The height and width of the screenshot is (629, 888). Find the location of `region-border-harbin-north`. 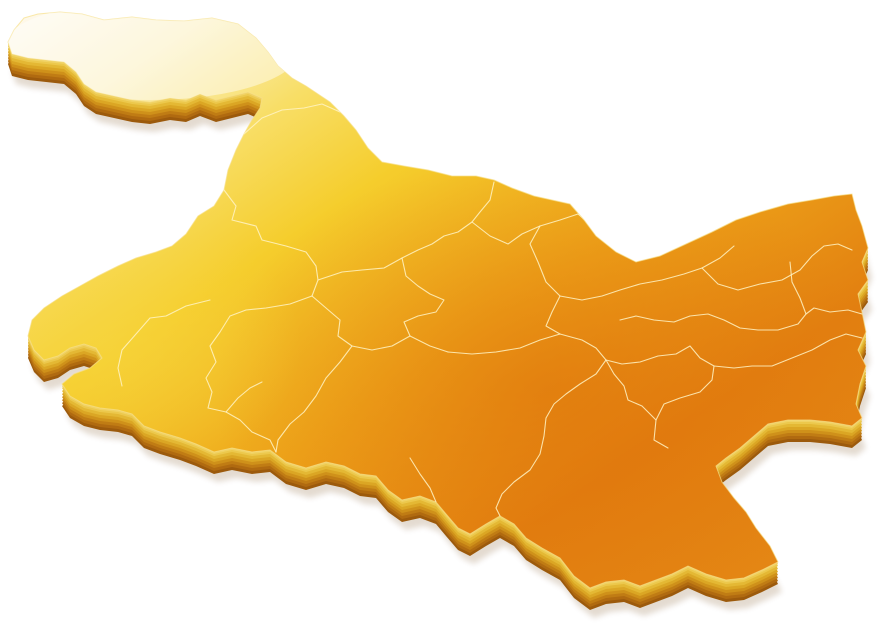

region-border-harbin-north is located at coordinates (527, 347).